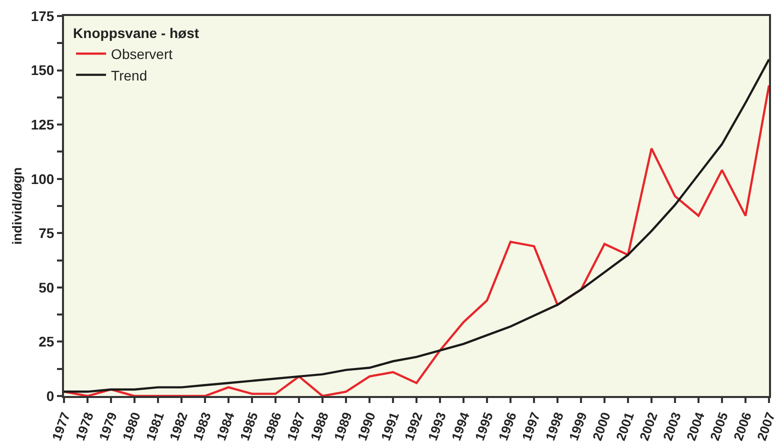  What do you see at coordinates (342, 426) in the screenshot?
I see `x-tick-label: 1989` at bounding box center [342, 426].